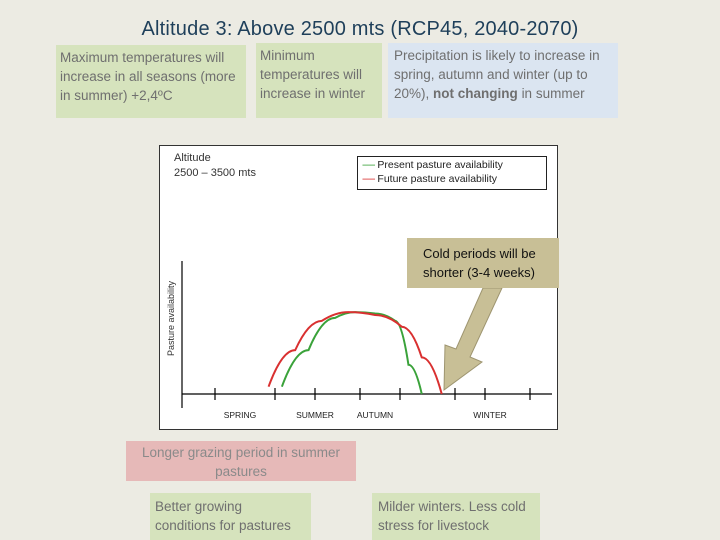 This screenshot has width=720, height=540. What do you see at coordinates (553, 93) in the screenshot?
I see `precip-text-2: in summer` at bounding box center [553, 93].